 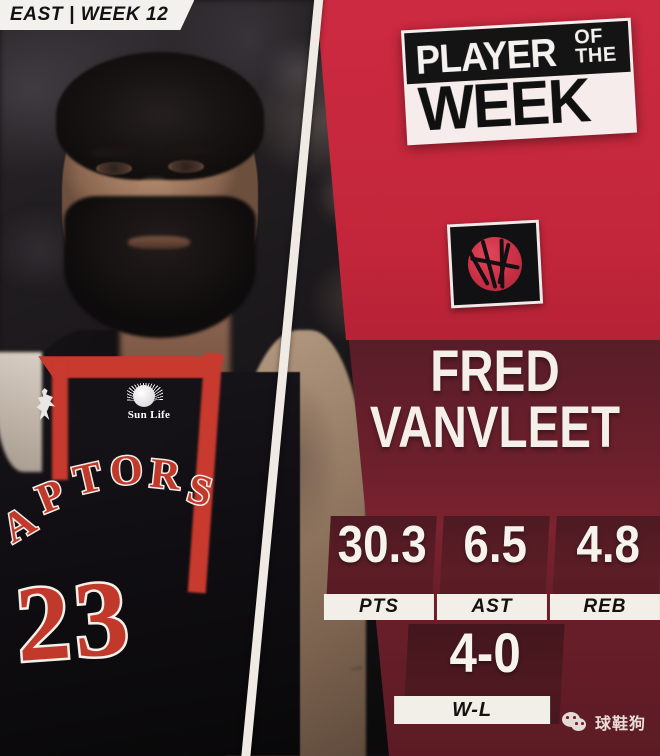 I want to click on wechat-icon, so click(x=574, y=722).